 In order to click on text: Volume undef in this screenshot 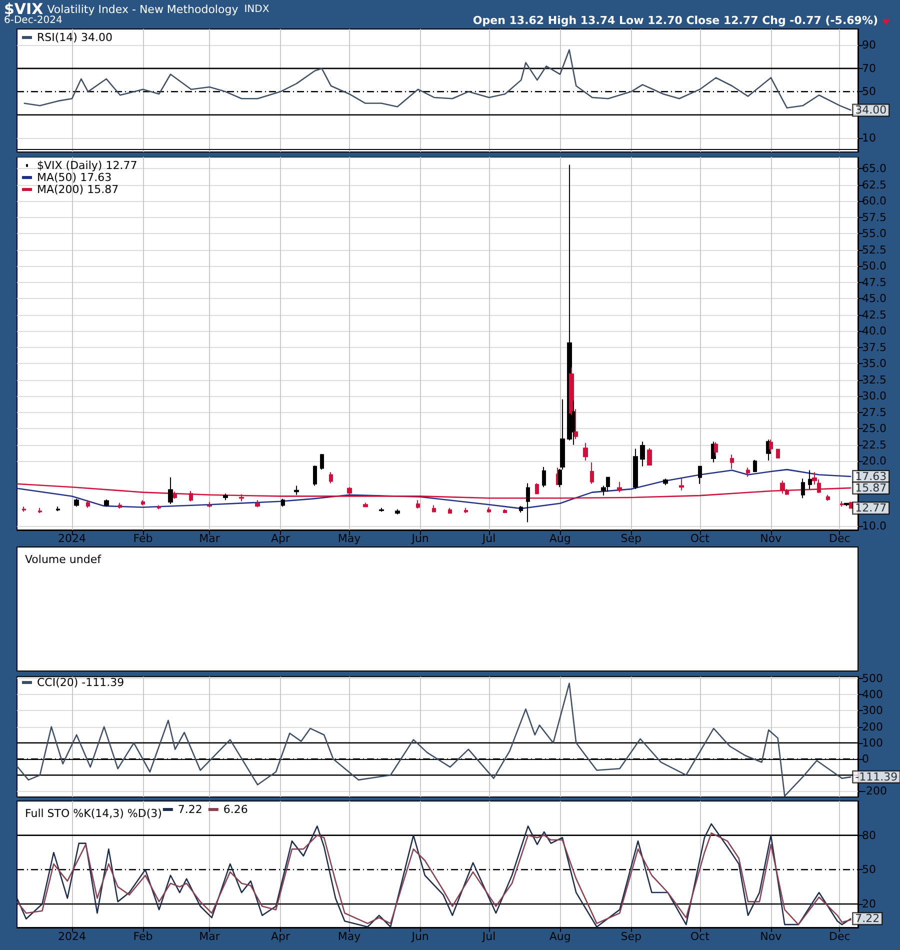, I will do `click(63, 559)`.